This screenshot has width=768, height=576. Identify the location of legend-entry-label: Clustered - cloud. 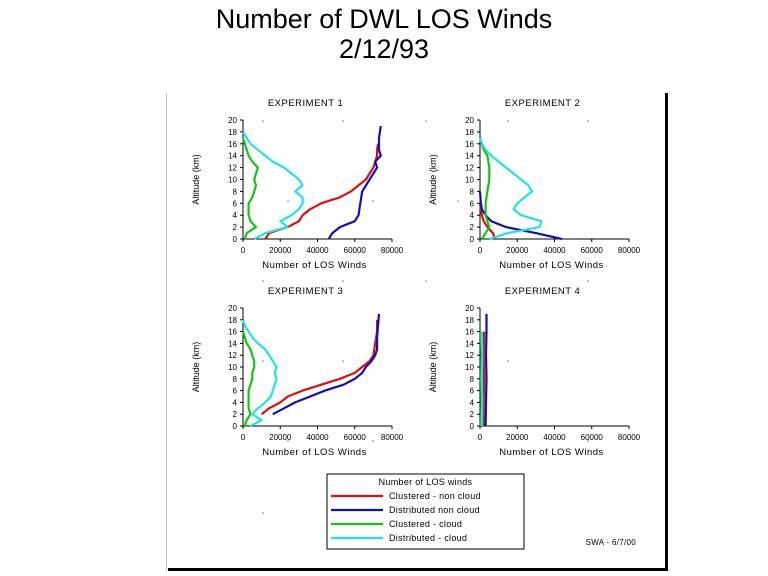
(425, 524).